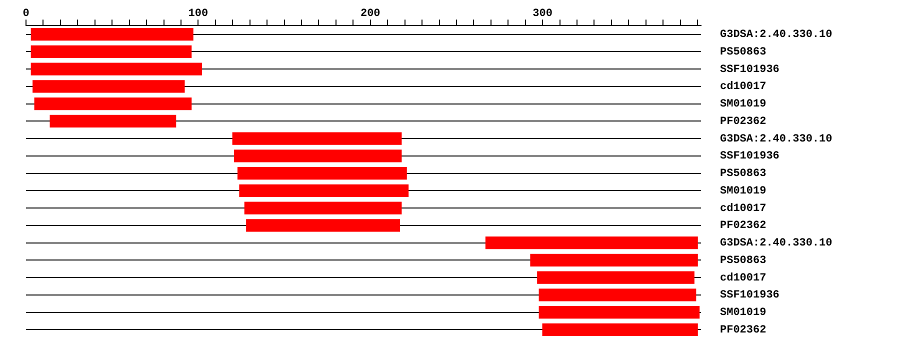 Image resolution: width=900 pixels, height=364 pixels. What do you see at coordinates (370, 14) in the screenshot?
I see `x-tick-label: 200` at bounding box center [370, 14].